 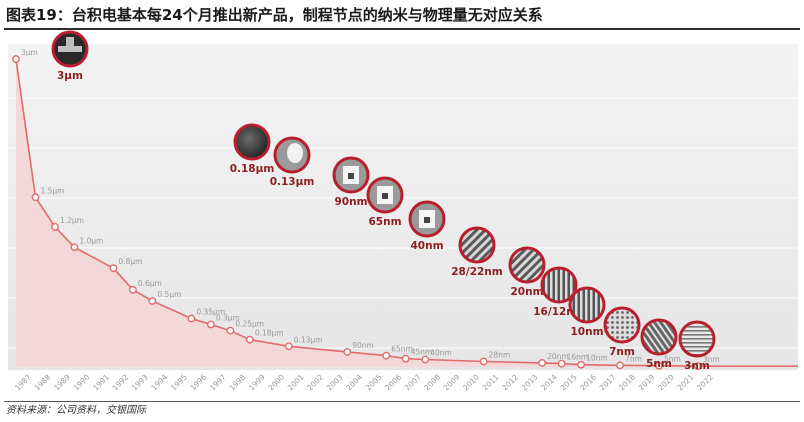 What do you see at coordinates (471, 382) in the screenshot?
I see `year-tick-label: 2010` at bounding box center [471, 382].